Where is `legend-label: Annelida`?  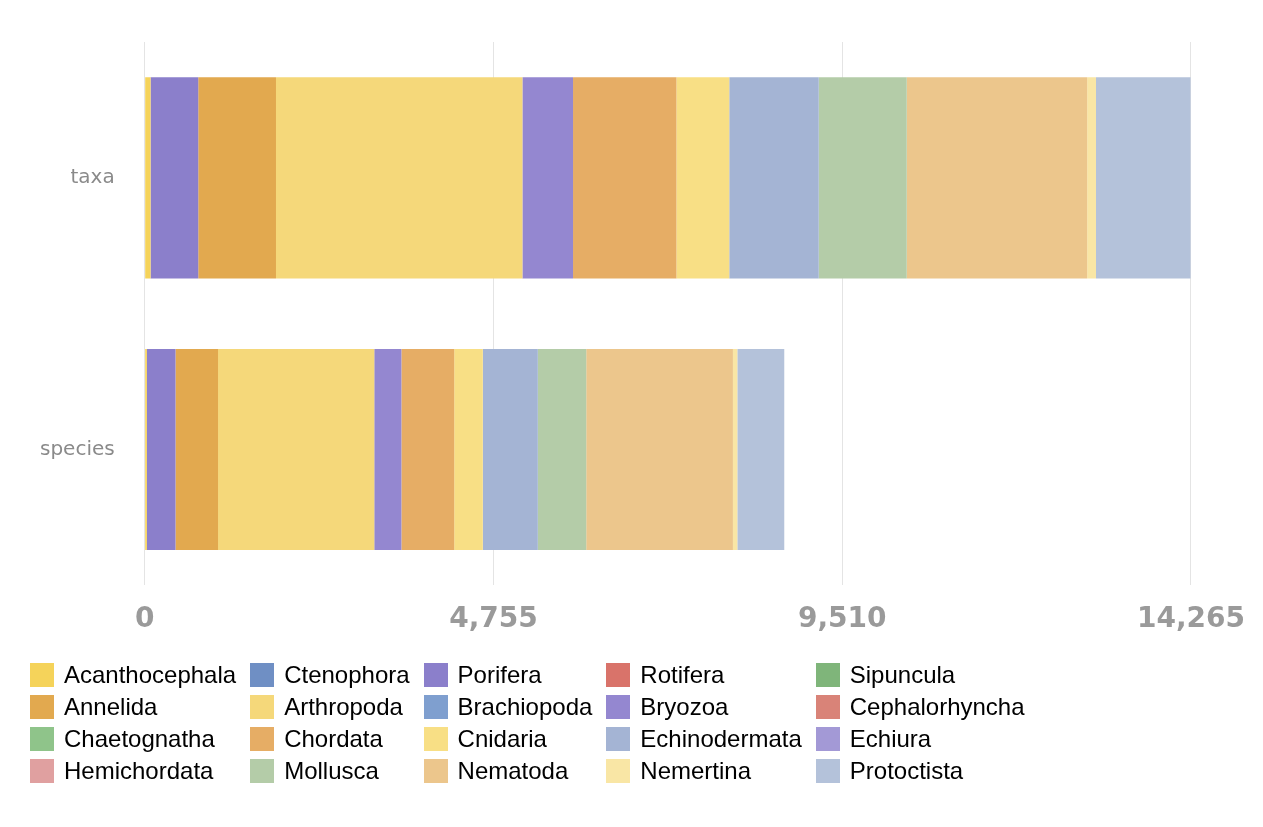 legend-label: Annelida is located at coordinates (111, 707).